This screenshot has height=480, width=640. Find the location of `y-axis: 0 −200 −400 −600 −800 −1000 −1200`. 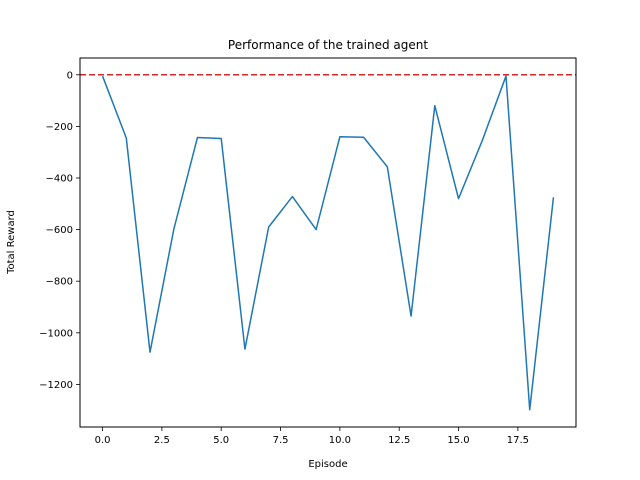

y-axis: 0 −200 −400 −600 −800 −1000 −1200 is located at coordinates (59, 230).